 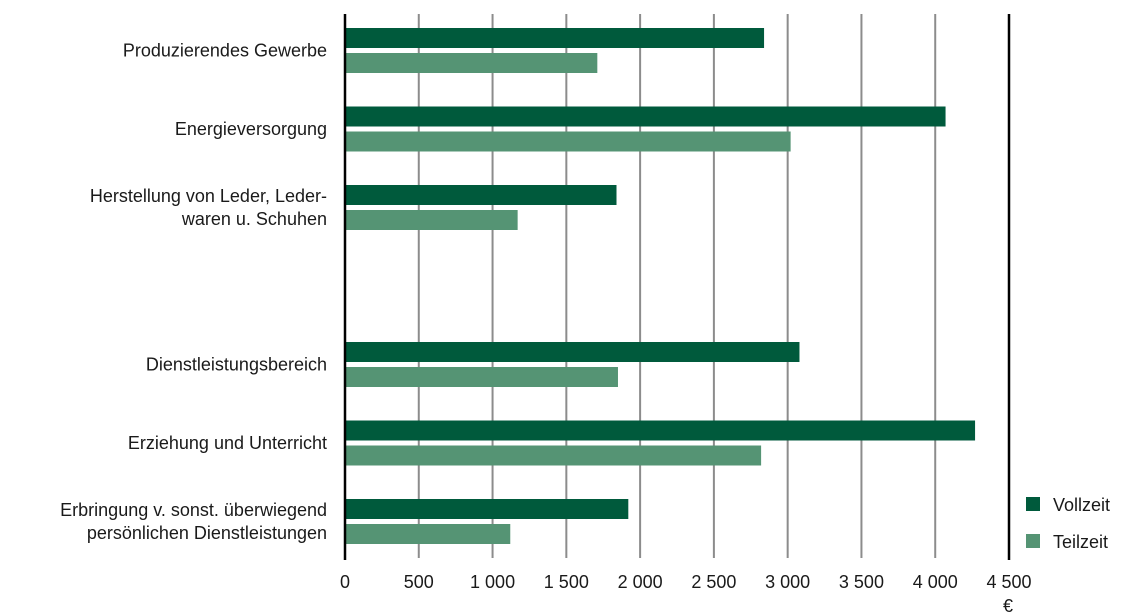 What do you see at coordinates (1008, 582) in the screenshot?
I see `x-tick-label: 4 500` at bounding box center [1008, 582].